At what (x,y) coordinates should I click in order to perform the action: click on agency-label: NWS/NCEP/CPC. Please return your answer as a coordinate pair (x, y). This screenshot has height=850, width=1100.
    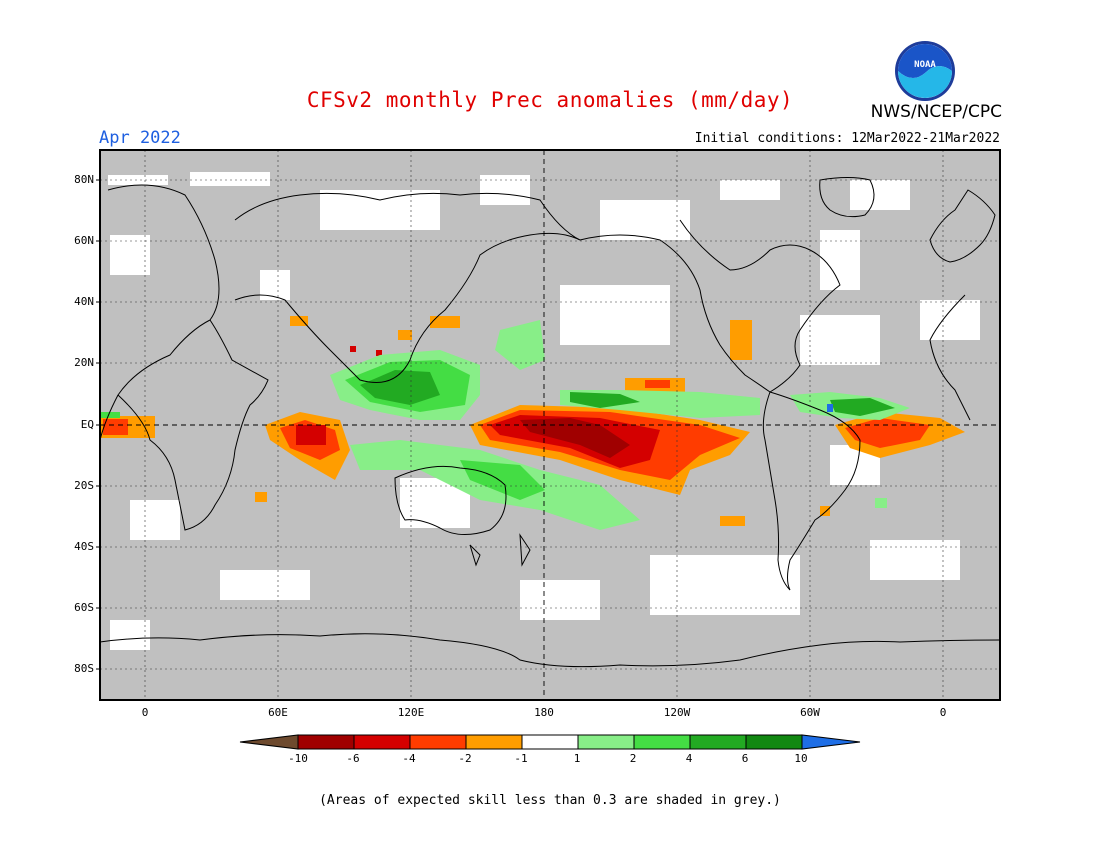
    Looking at the image, I should click on (936, 112).